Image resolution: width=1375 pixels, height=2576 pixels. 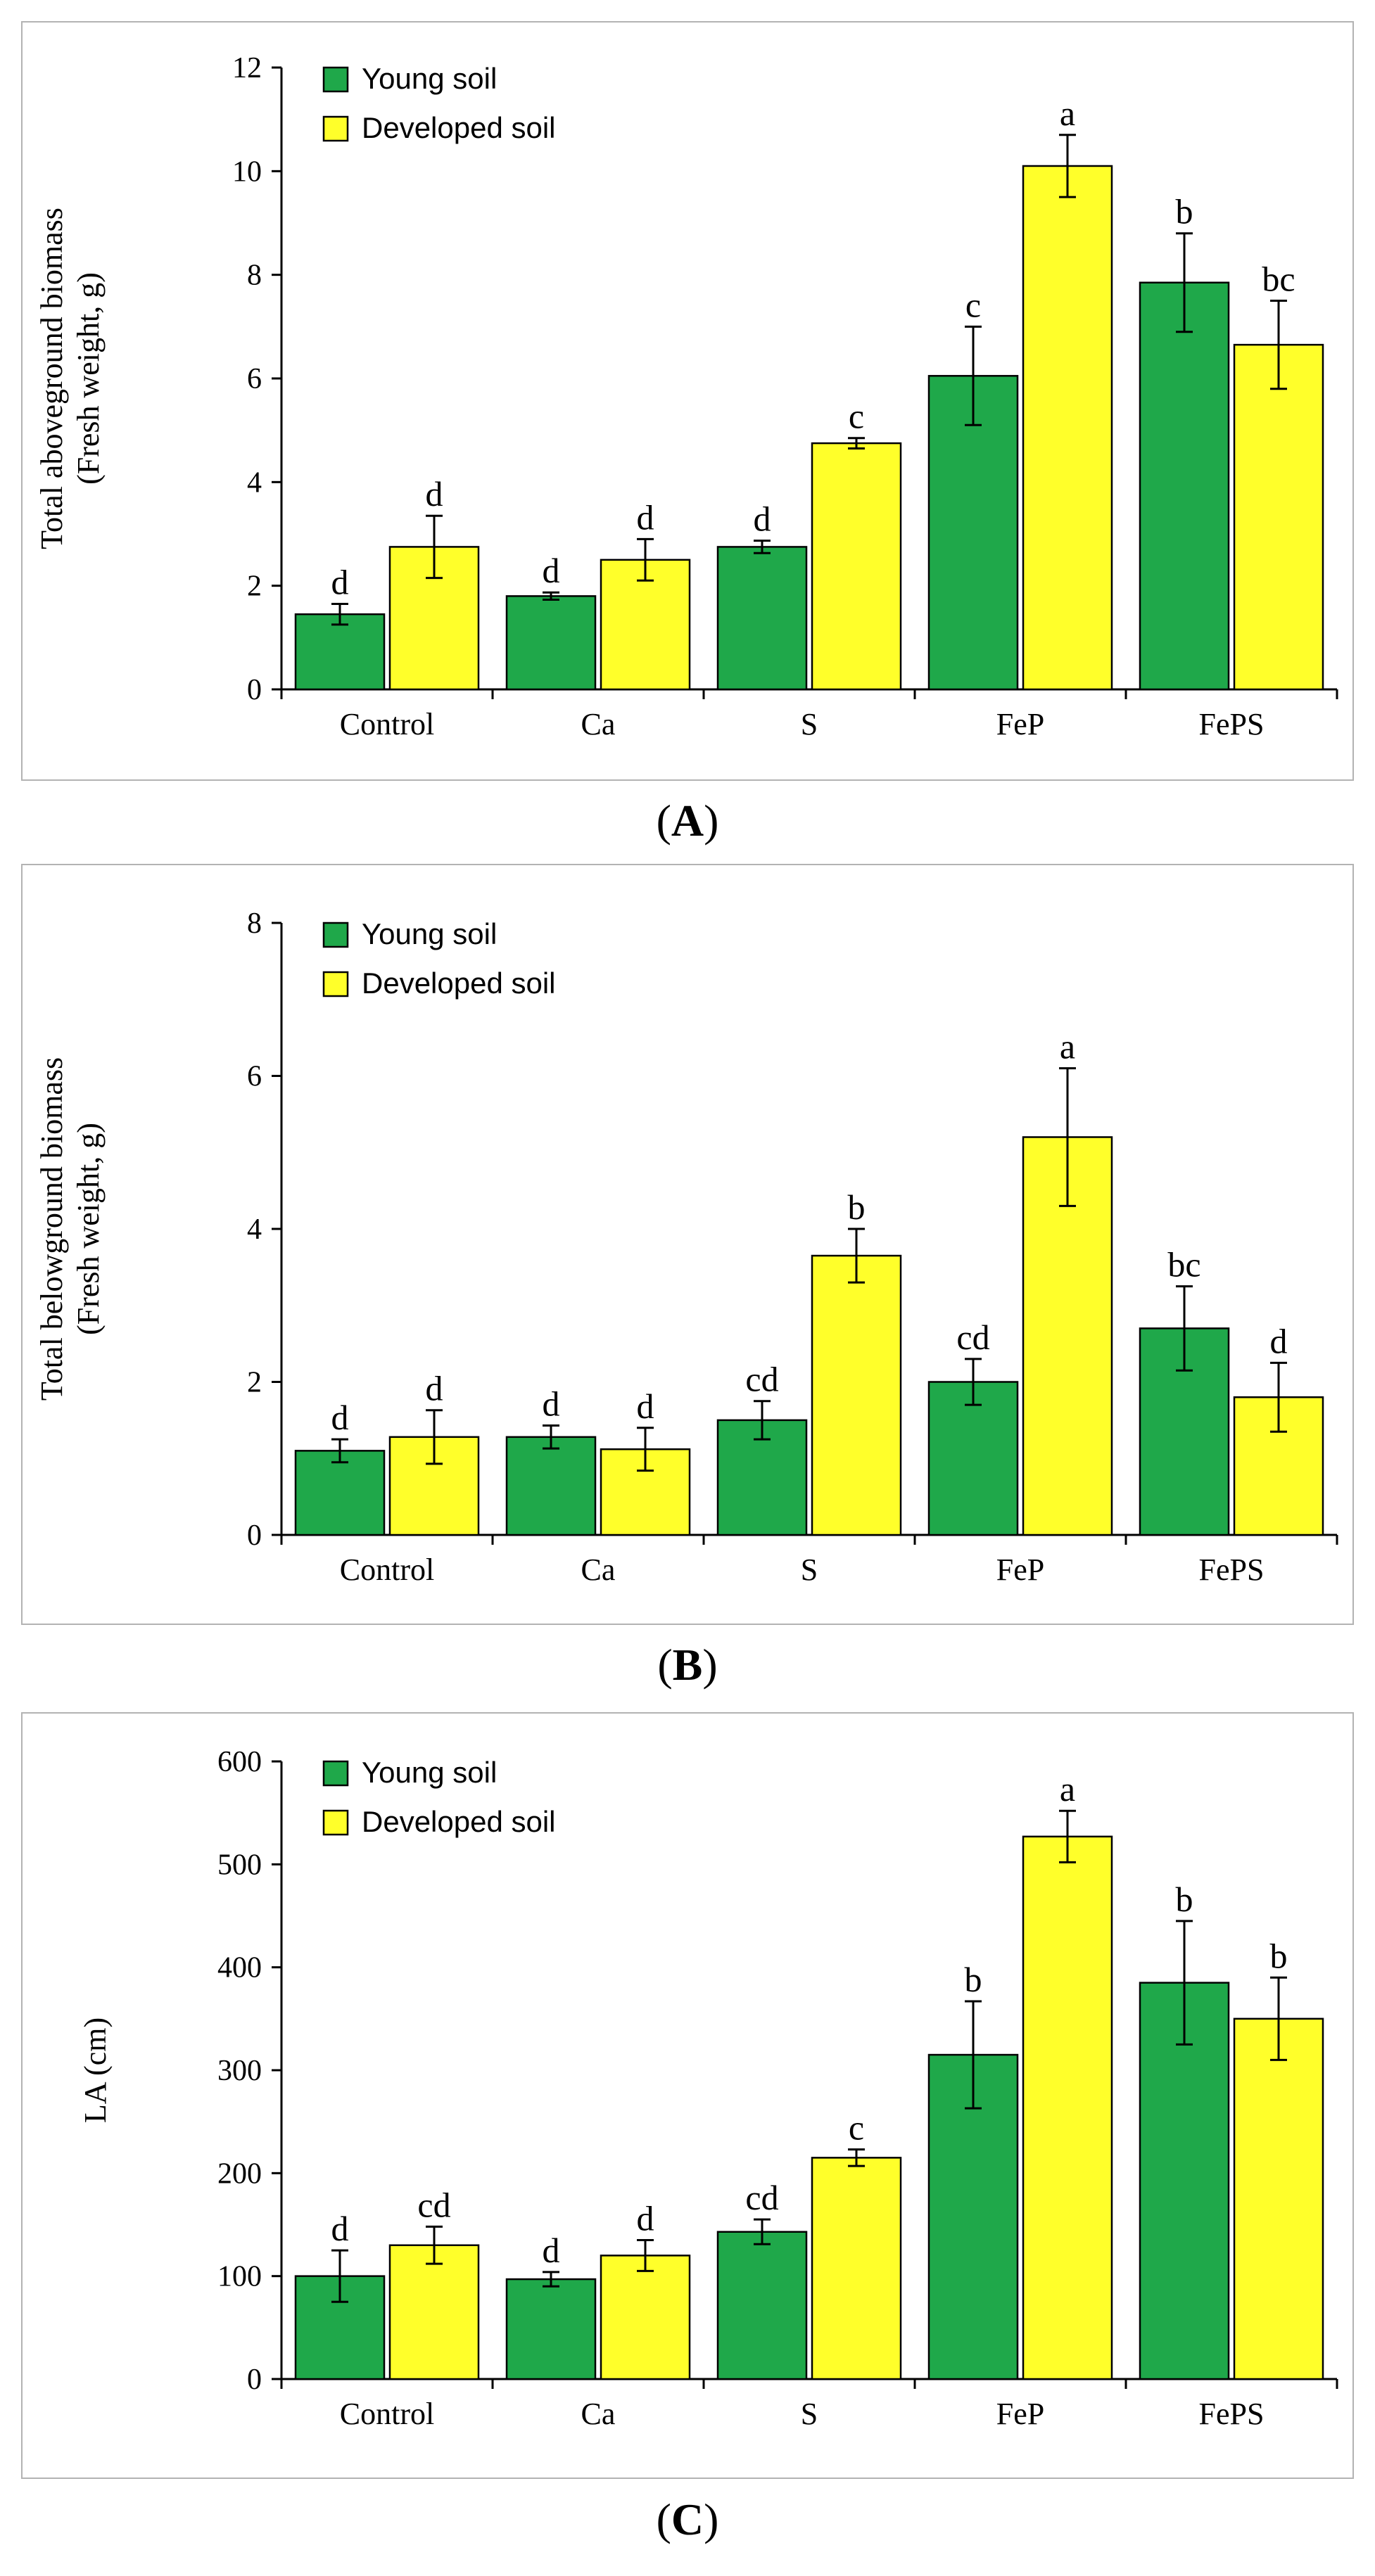 I want to click on panel-label-a-open: (, so click(x=663, y=821).